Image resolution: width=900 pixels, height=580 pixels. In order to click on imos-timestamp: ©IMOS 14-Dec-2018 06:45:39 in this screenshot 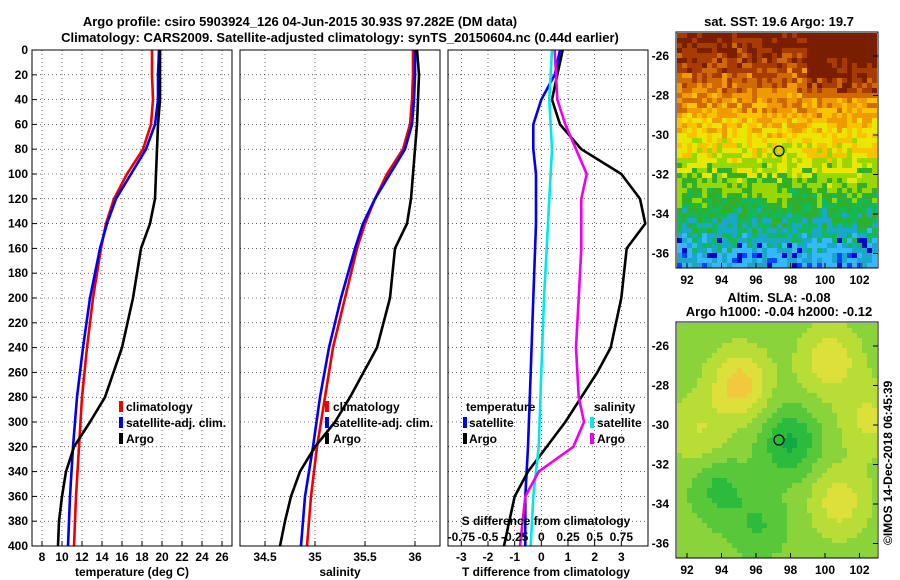, I will do `click(888, 462)`.